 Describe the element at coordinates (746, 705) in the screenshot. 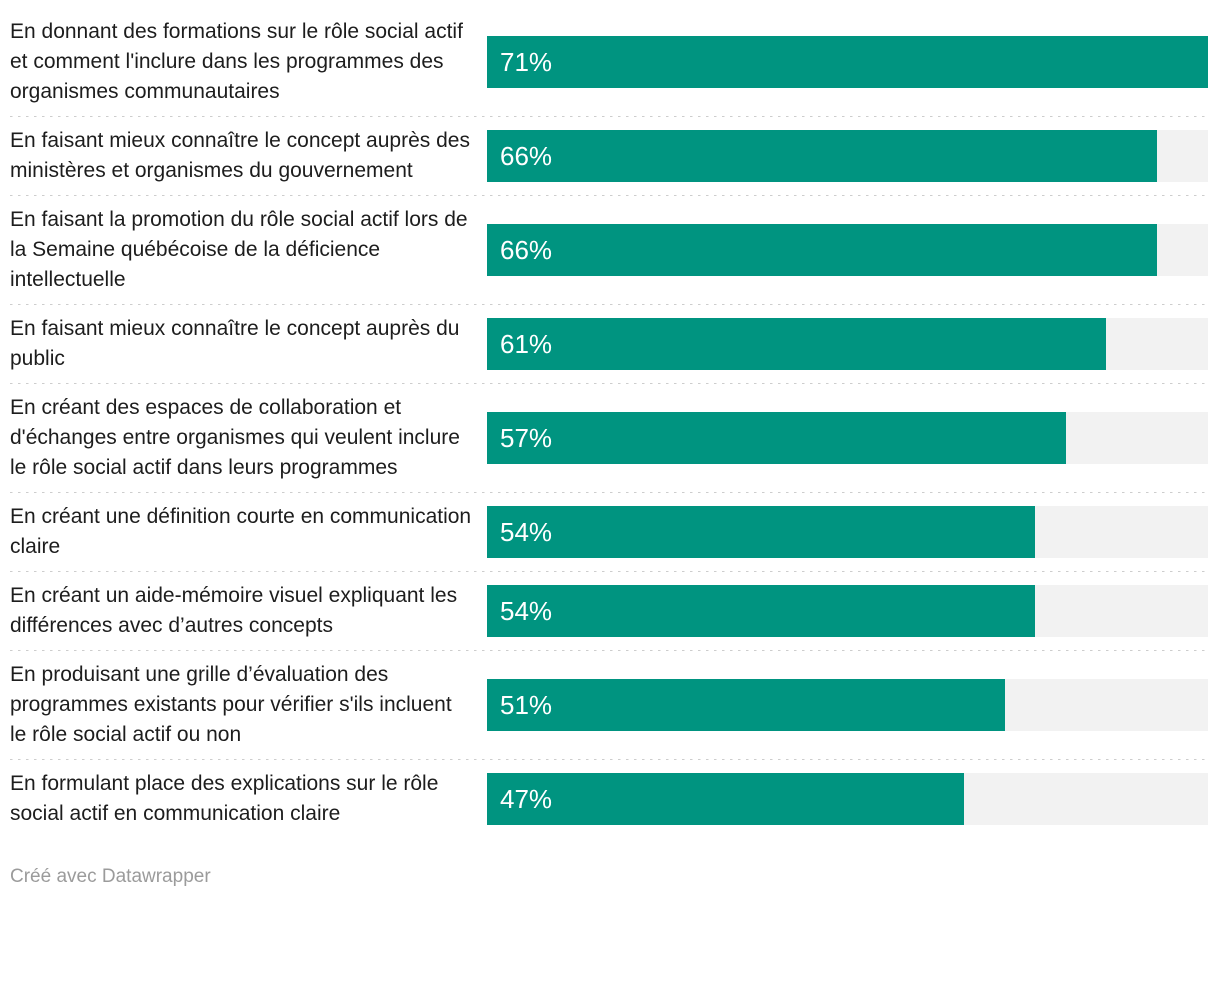

I see `bar: 51%` at that location.